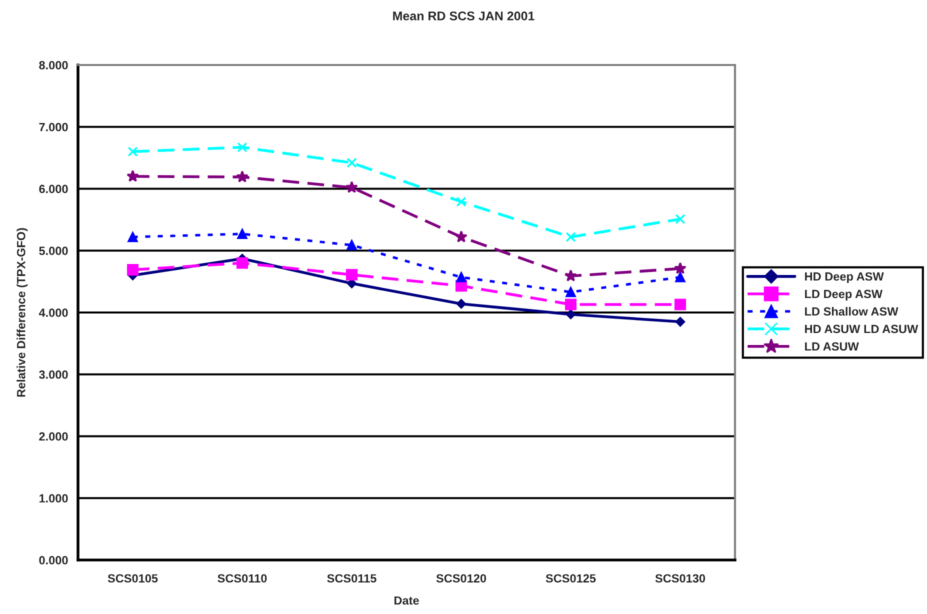  Describe the element at coordinates (53, 498) in the screenshot. I see `y-tick-label: 1.000` at that location.